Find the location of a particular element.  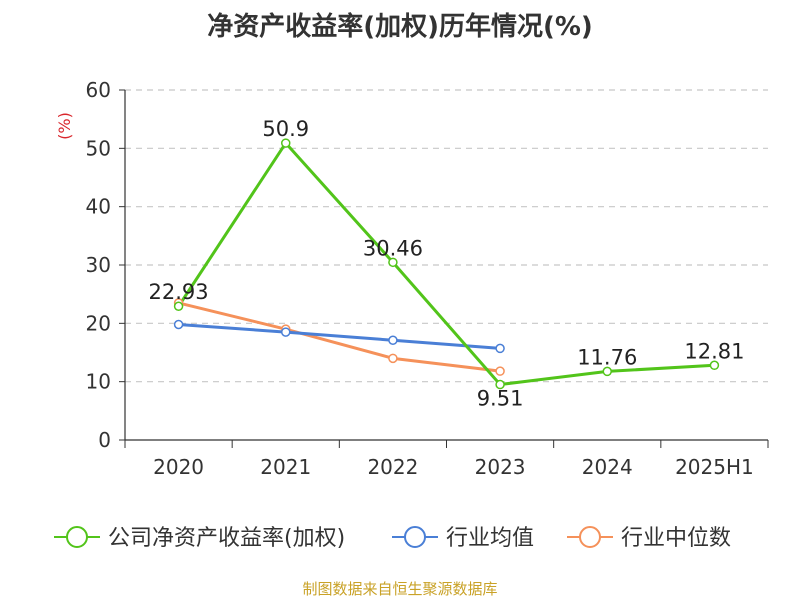

x-tick-label: 2025H1 is located at coordinates (714, 467).